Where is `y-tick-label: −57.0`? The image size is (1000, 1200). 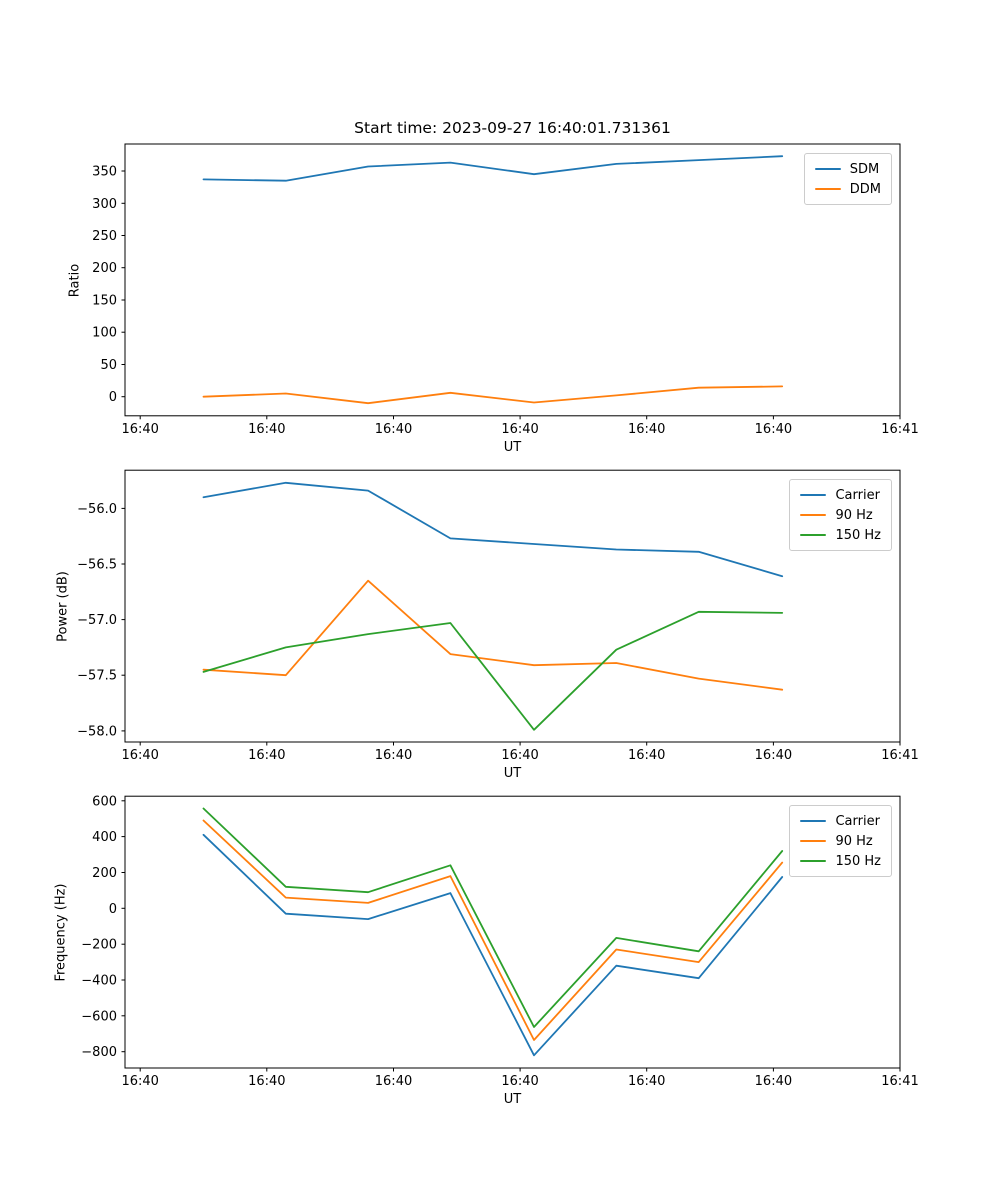 y-tick-label: −57.0 is located at coordinates (97, 620).